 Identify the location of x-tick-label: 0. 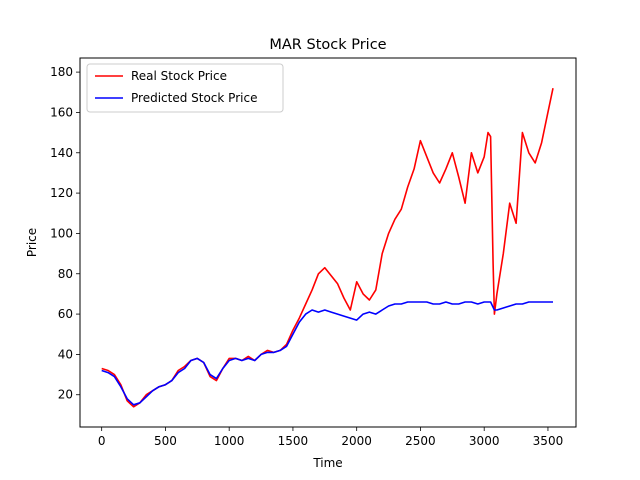
(102, 441).